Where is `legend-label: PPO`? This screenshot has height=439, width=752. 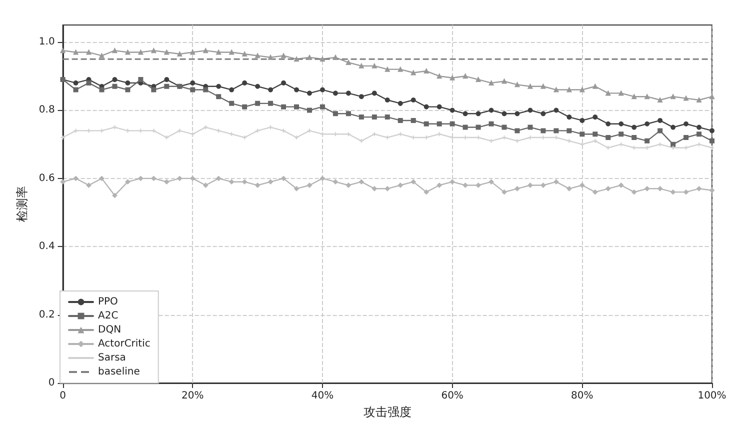
legend-label: PPO is located at coordinates (108, 302).